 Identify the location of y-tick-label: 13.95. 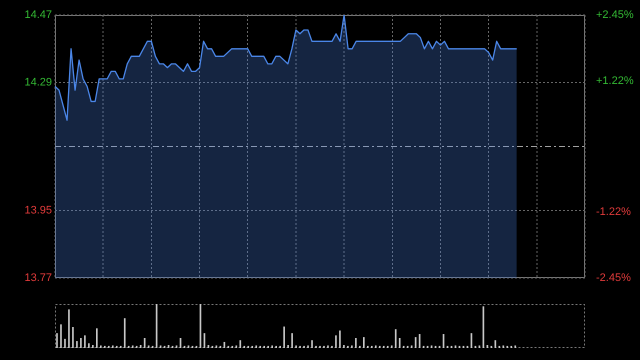
(38, 210).